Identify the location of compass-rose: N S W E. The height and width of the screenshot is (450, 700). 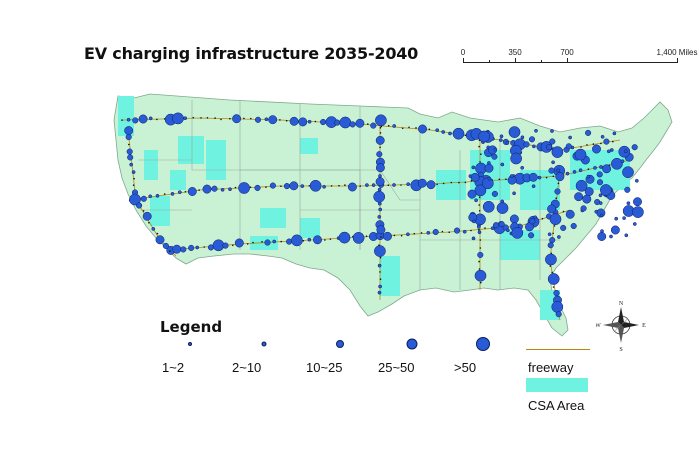
(620, 325).